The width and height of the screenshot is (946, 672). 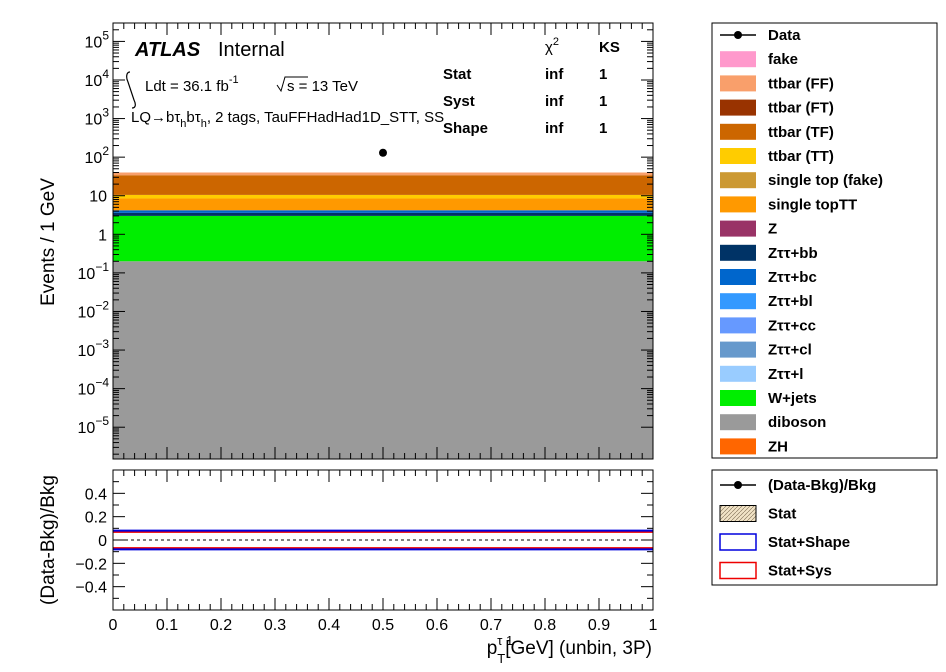 I want to click on legend-swatch-ttbar-ff-, so click(x=738, y=83).